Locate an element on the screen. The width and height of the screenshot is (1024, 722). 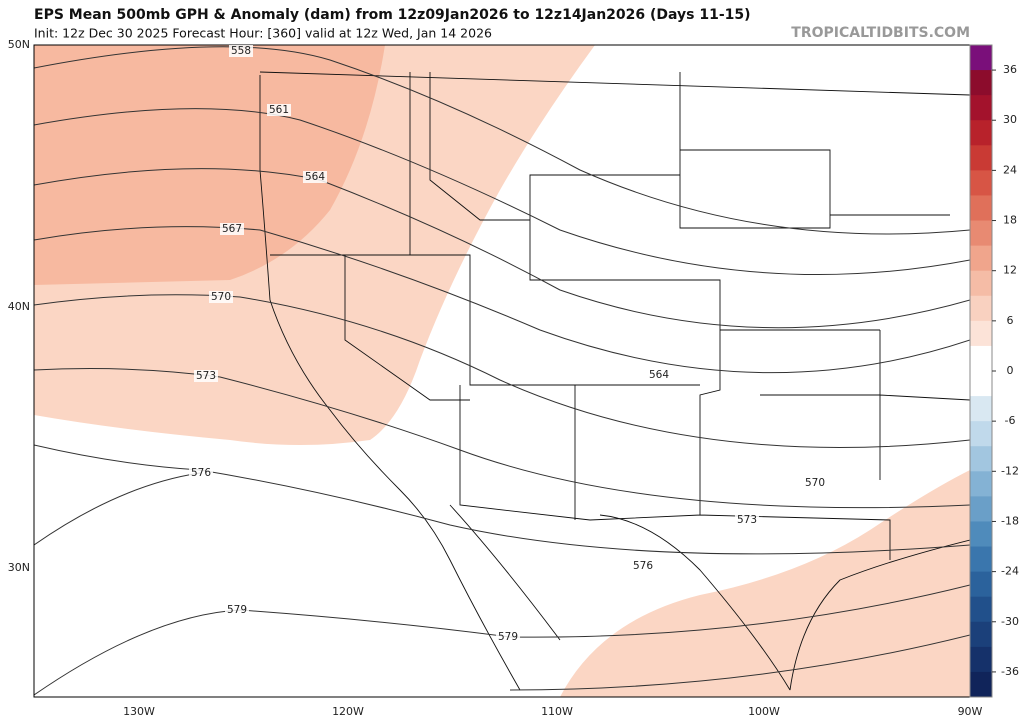
contour-label: 561 is located at coordinates (279, 110).